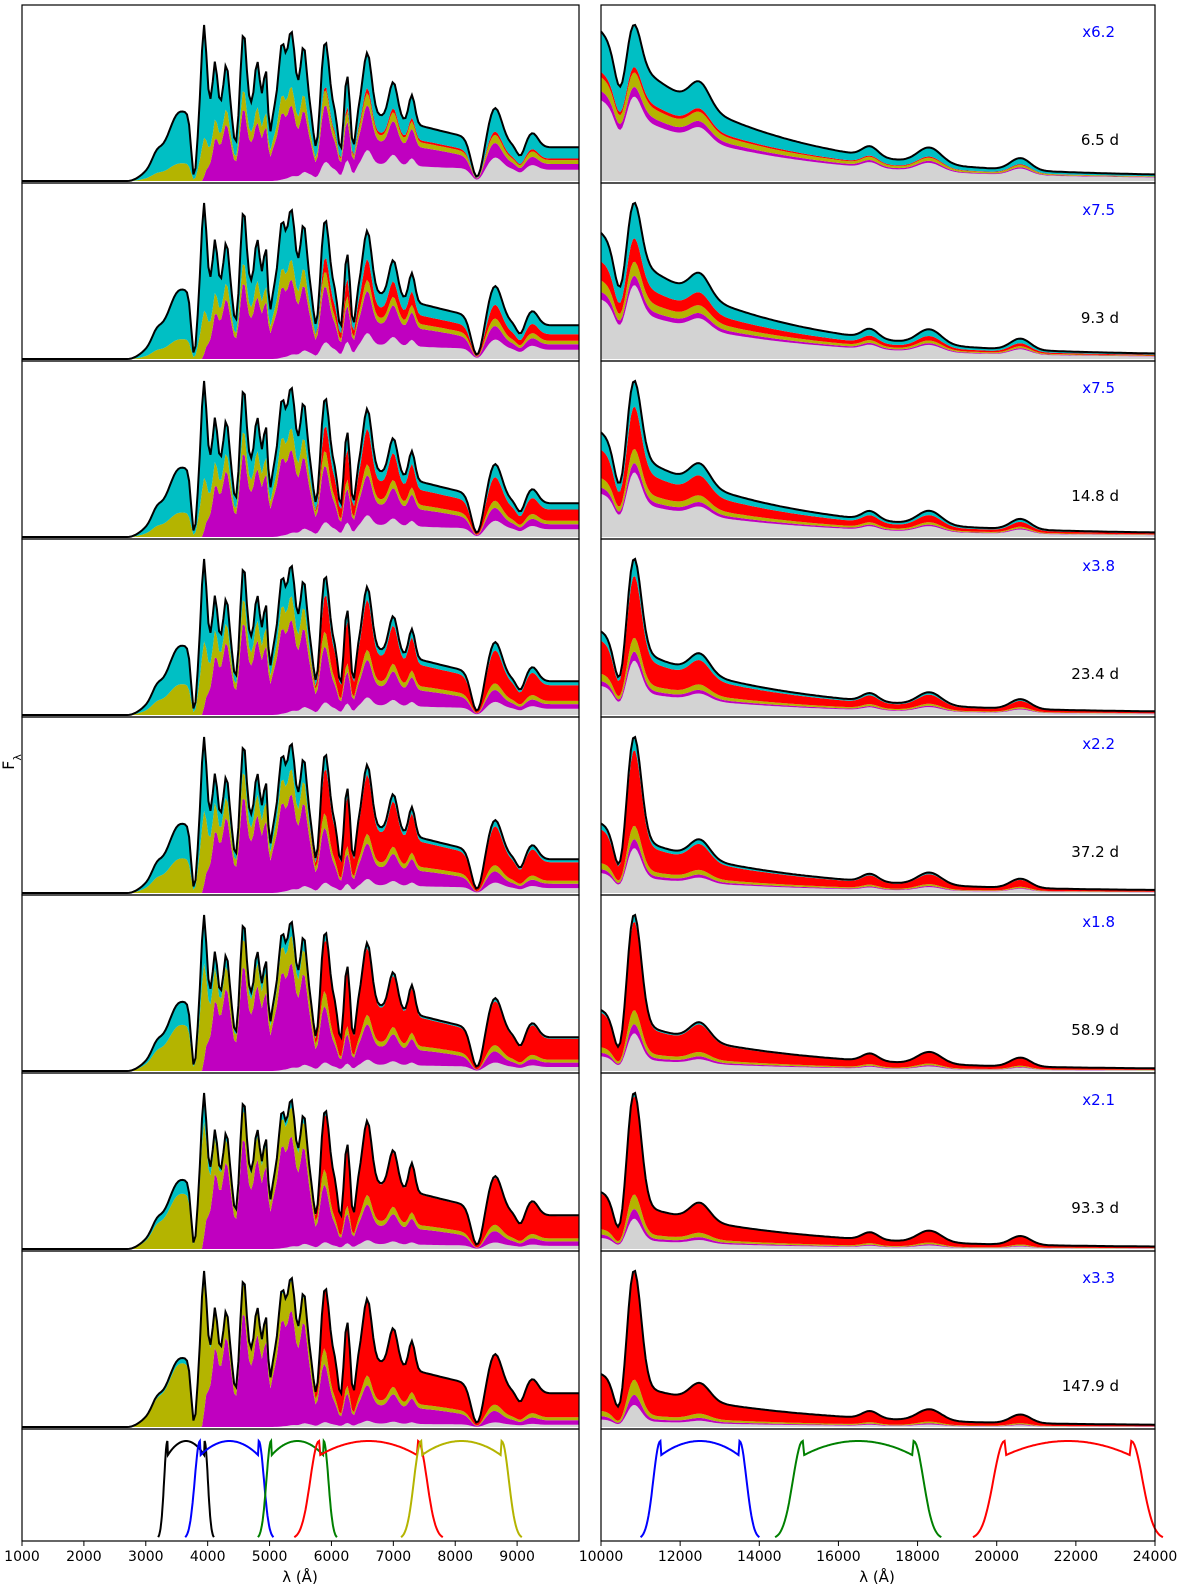 This screenshot has width=1200, height=1589. Describe the element at coordinates (1095, 852) in the screenshot. I see `epoch-label: 37.2 d` at that location.